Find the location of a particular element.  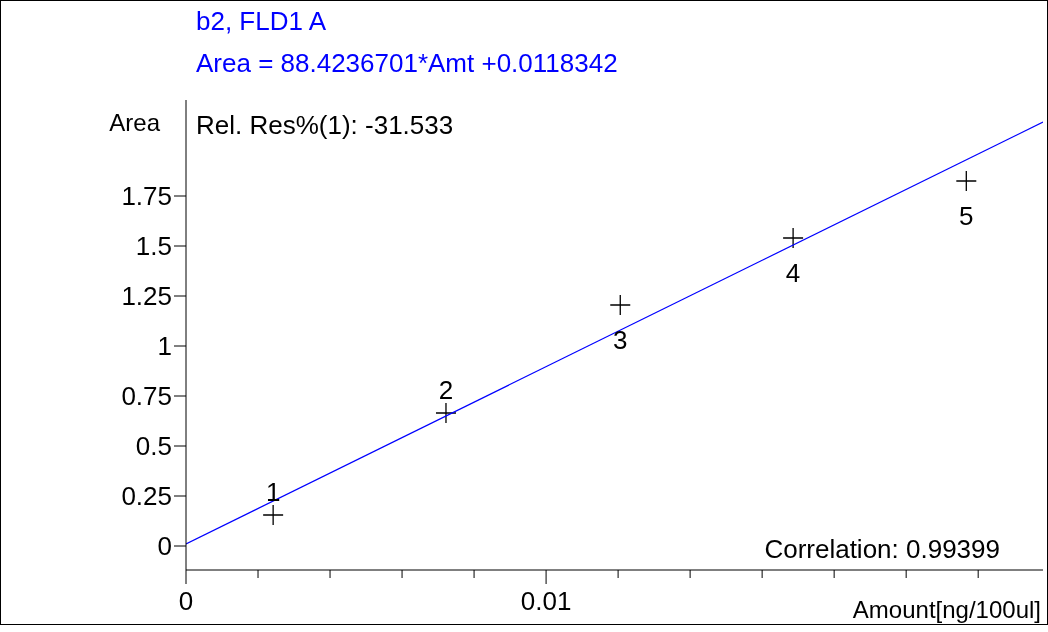

x-axis-title: Amount[ng/100ul] is located at coordinates (946, 609).